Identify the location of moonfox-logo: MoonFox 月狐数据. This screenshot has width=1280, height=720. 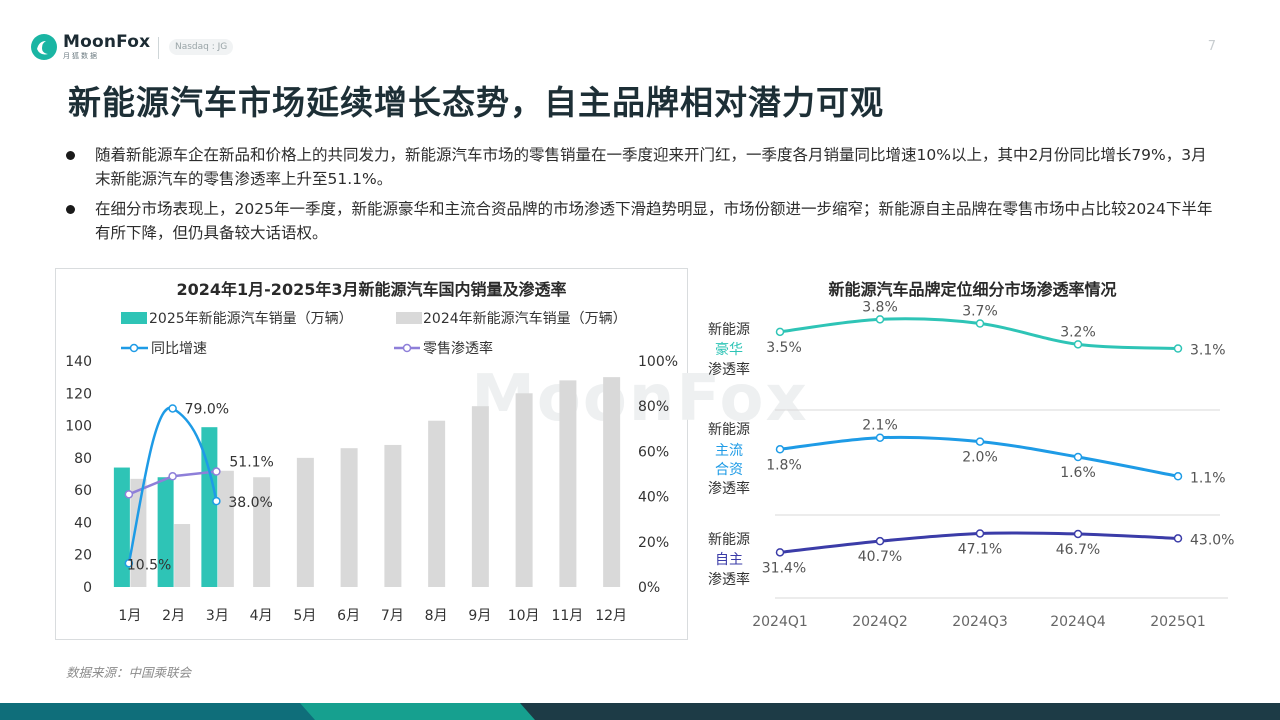
(90, 47).